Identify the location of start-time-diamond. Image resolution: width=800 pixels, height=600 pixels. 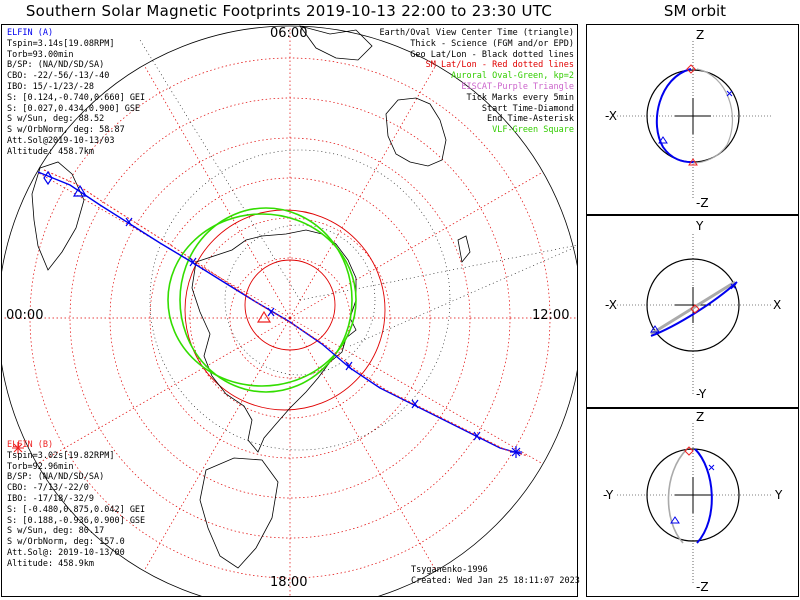
(48, 178).